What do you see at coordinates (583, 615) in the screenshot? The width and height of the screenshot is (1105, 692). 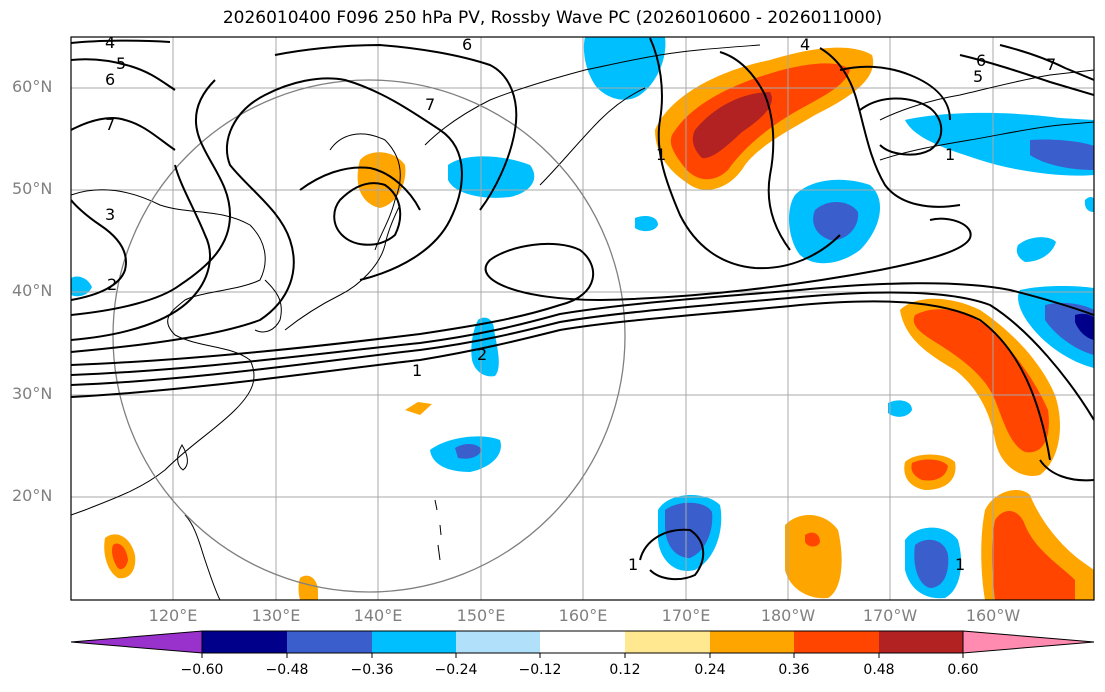 I see `lon-label: 160°E` at bounding box center [583, 615].